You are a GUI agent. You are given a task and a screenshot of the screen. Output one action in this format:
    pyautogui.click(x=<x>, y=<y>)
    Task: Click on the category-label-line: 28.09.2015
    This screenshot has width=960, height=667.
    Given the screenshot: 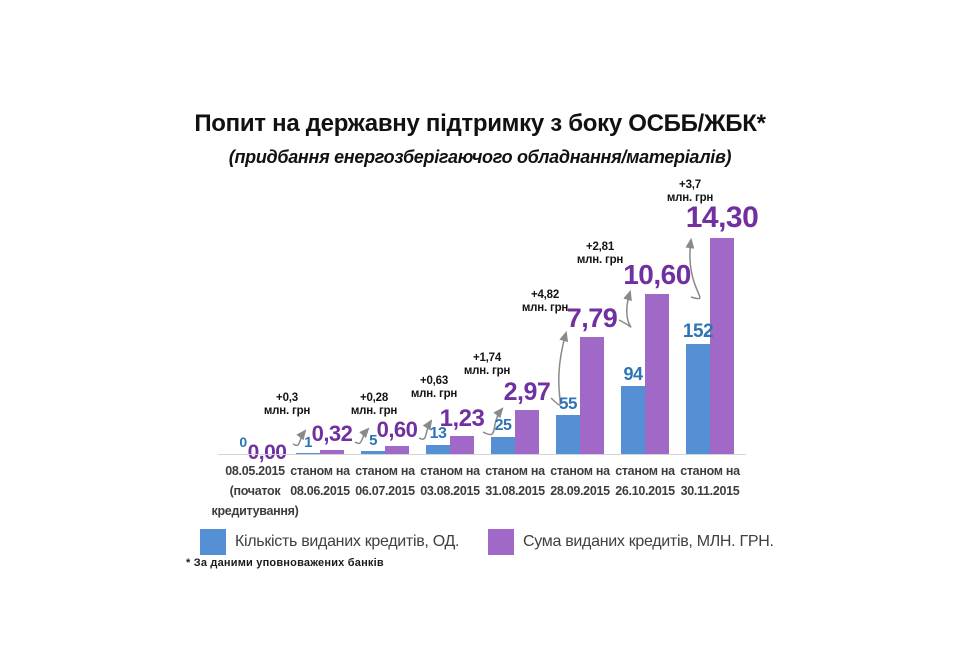 What is the action you would take?
    pyautogui.click(x=580, y=491)
    